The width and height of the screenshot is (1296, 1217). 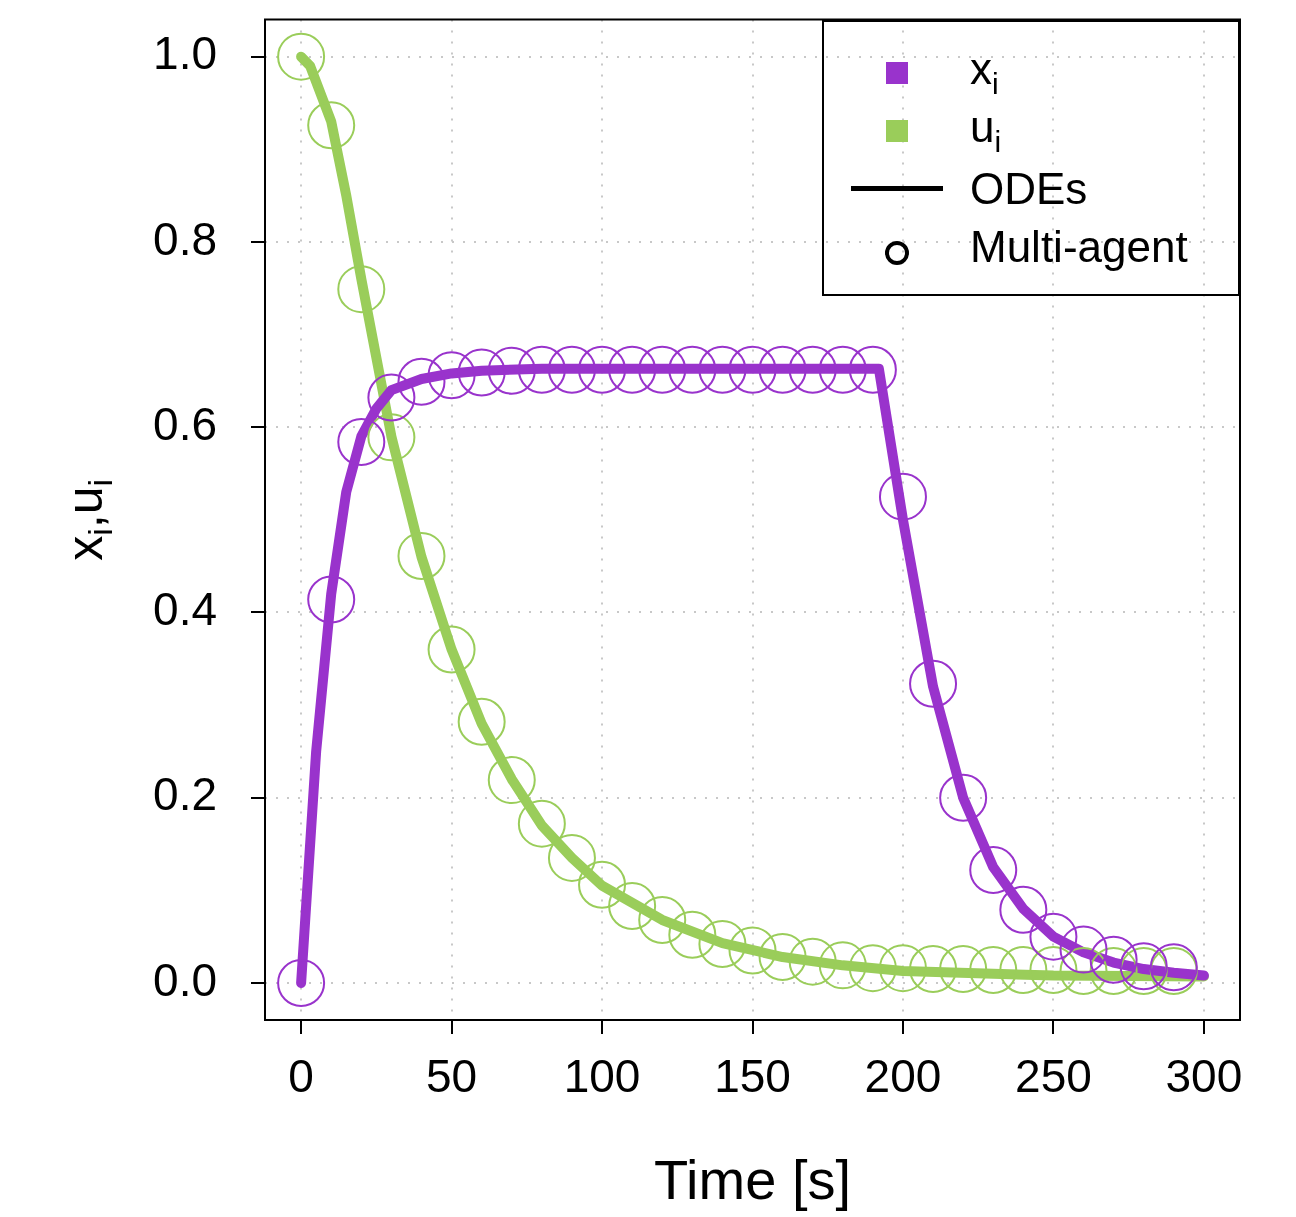 What do you see at coordinates (1053, 1076) in the screenshot?
I see `x-tick-label: 250` at bounding box center [1053, 1076].